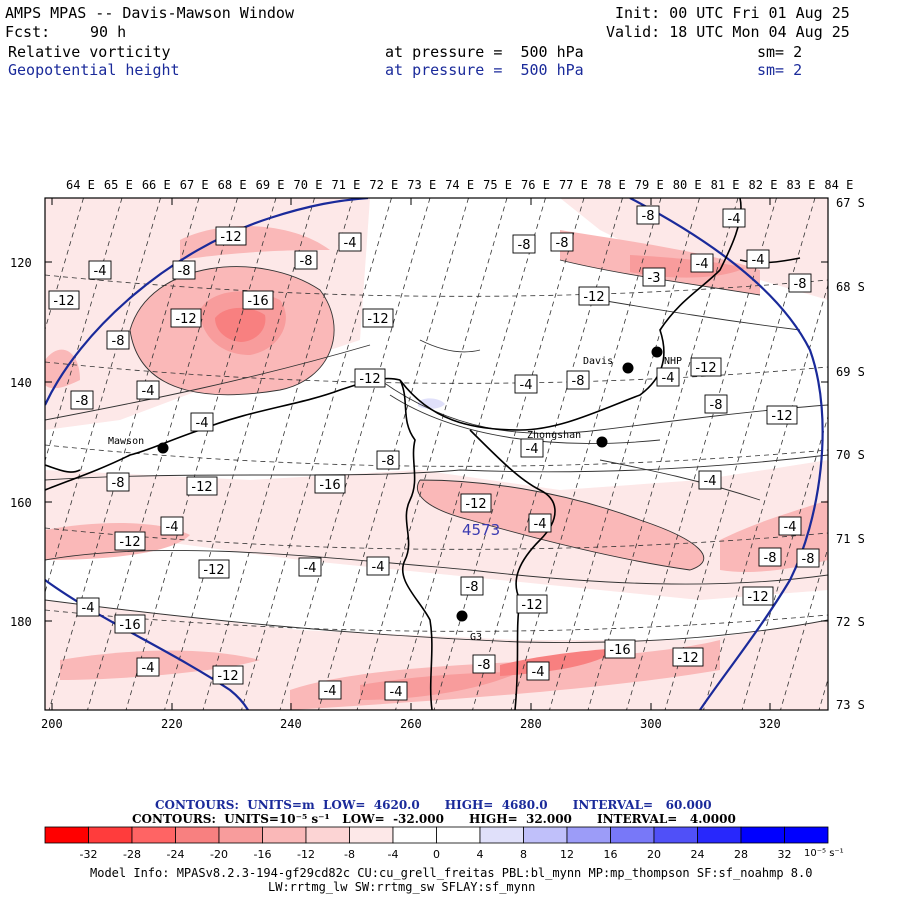  I want to click on colorbar-tick: 0, so click(436, 854).